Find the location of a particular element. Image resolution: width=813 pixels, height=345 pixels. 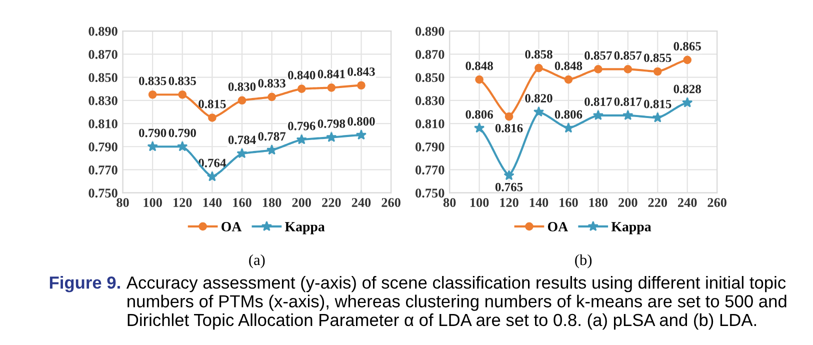

data-label: 0.843 is located at coordinates (361, 71).